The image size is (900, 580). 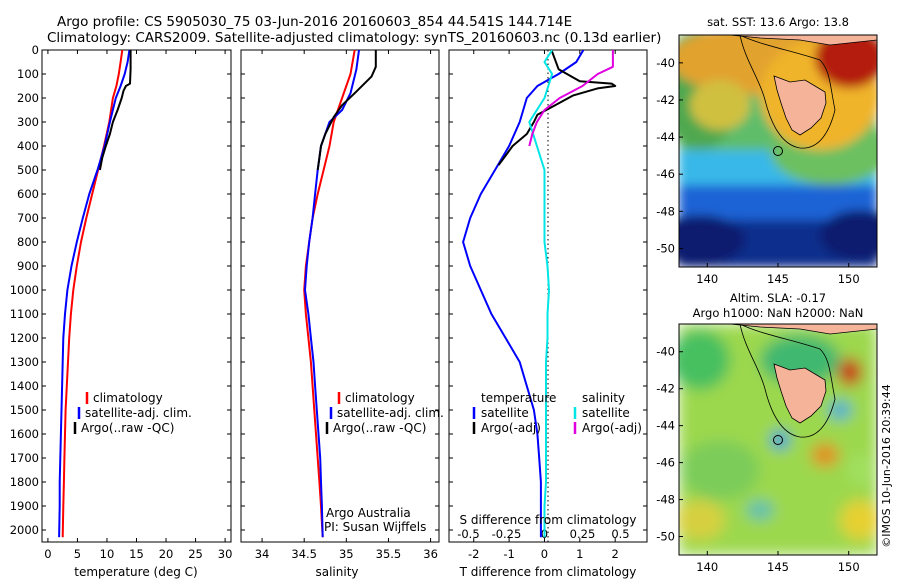 What do you see at coordinates (304, 554) in the screenshot?
I see `x-tick-label: 34.5` at bounding box center [304, 554].